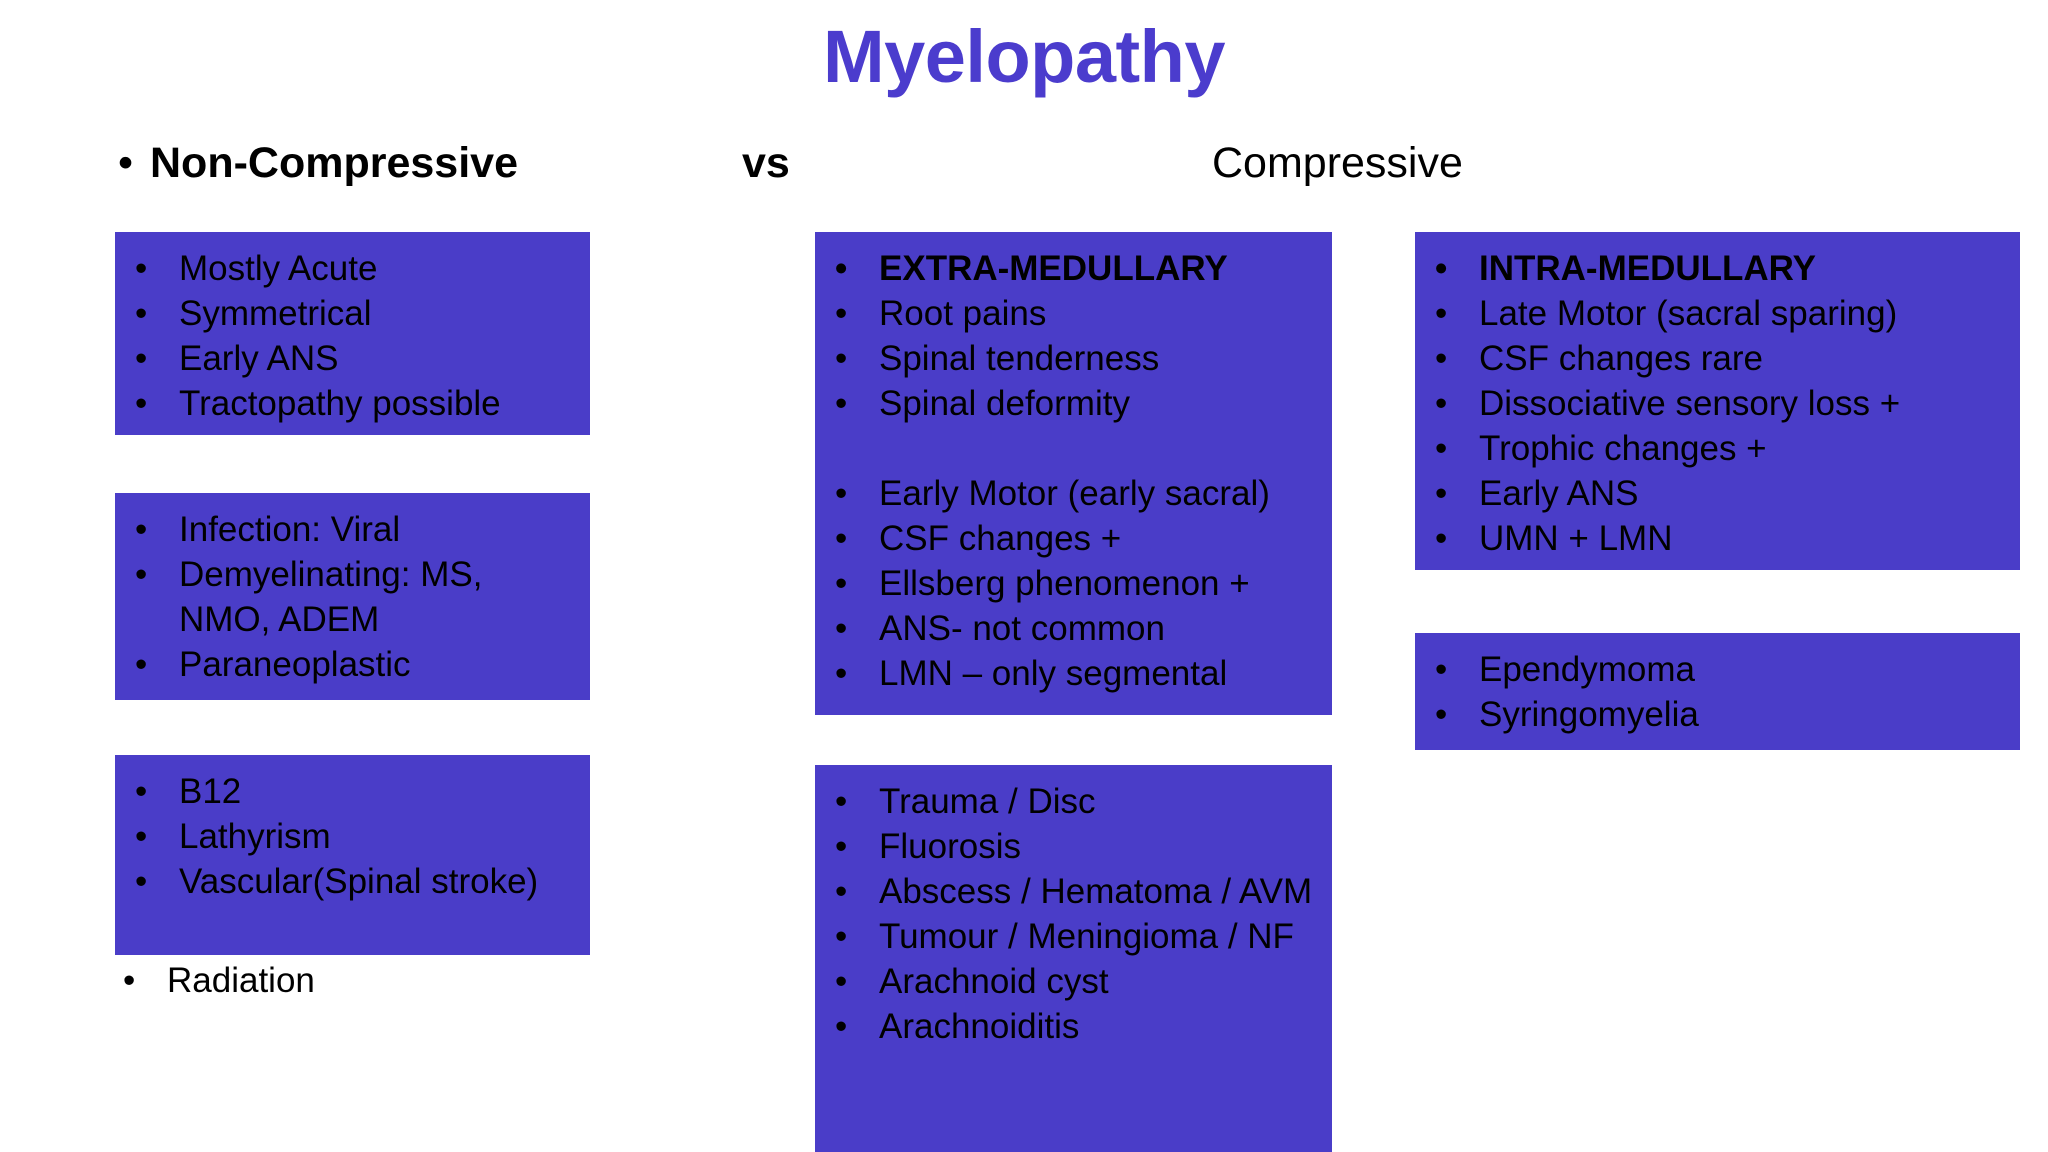 Image resolution: width=2048 pixels, height=1152 pixels. I want to click on list-item: • CSF changes rare, so click(1718, 358).